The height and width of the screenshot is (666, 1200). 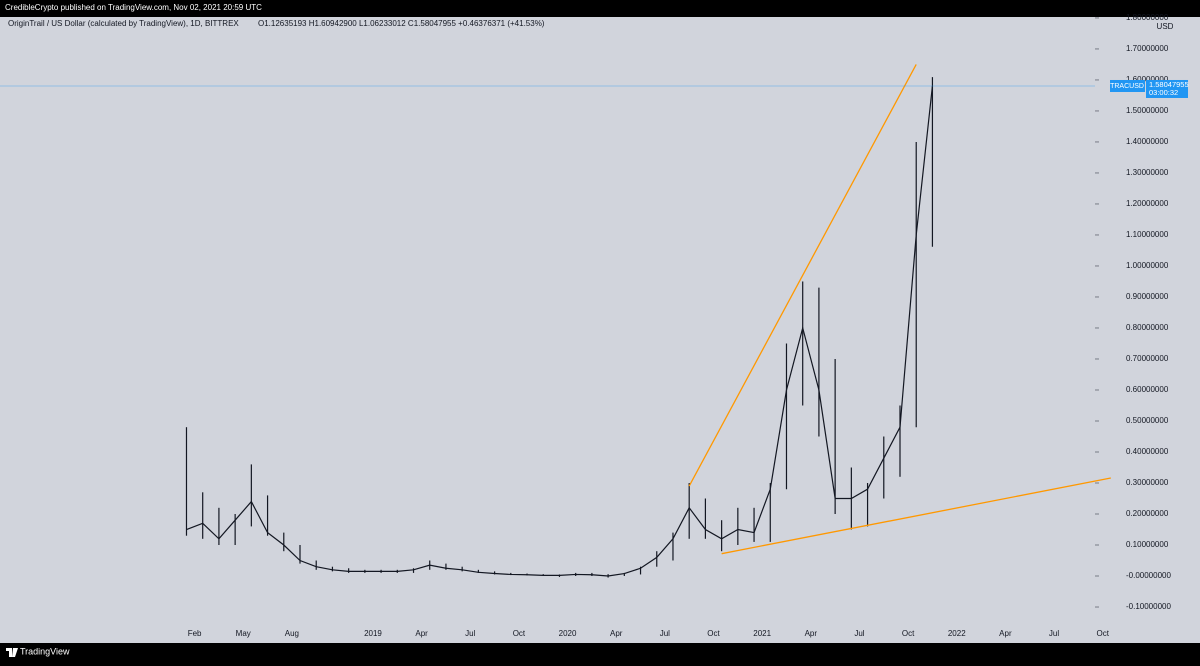 I want to click on y-tick-label: 1.10000000, so click(x=1147, y=234).